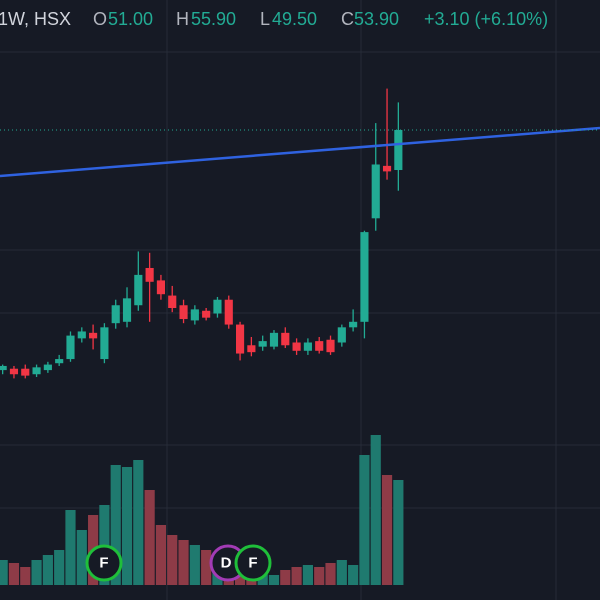 Image resolution: width=600 pixels, height=600 pixels. Describe the element at coordinates (213, 19) in the screenshot. I see `high-value: 55.90` at that location.